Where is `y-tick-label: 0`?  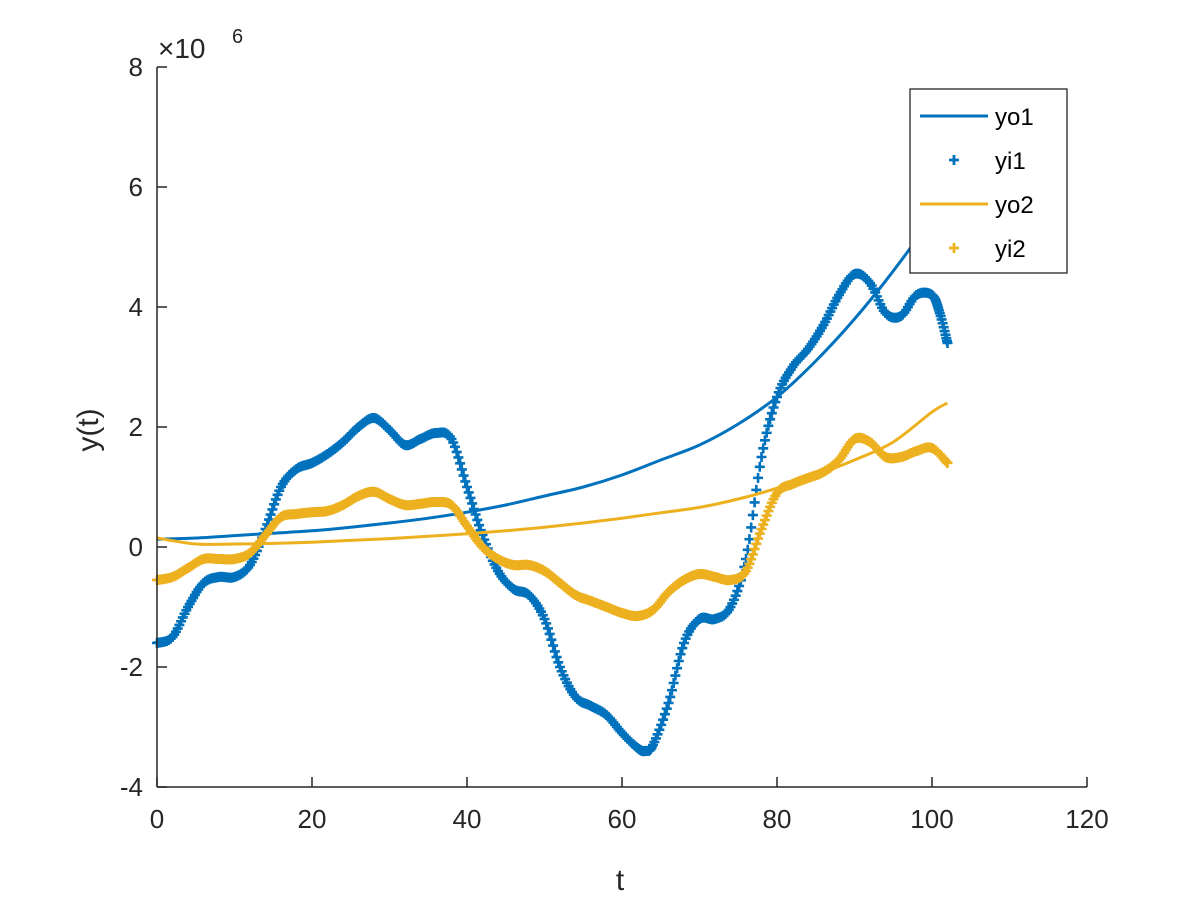 y-tick-label: 0 is located at coordinates (136, 547).